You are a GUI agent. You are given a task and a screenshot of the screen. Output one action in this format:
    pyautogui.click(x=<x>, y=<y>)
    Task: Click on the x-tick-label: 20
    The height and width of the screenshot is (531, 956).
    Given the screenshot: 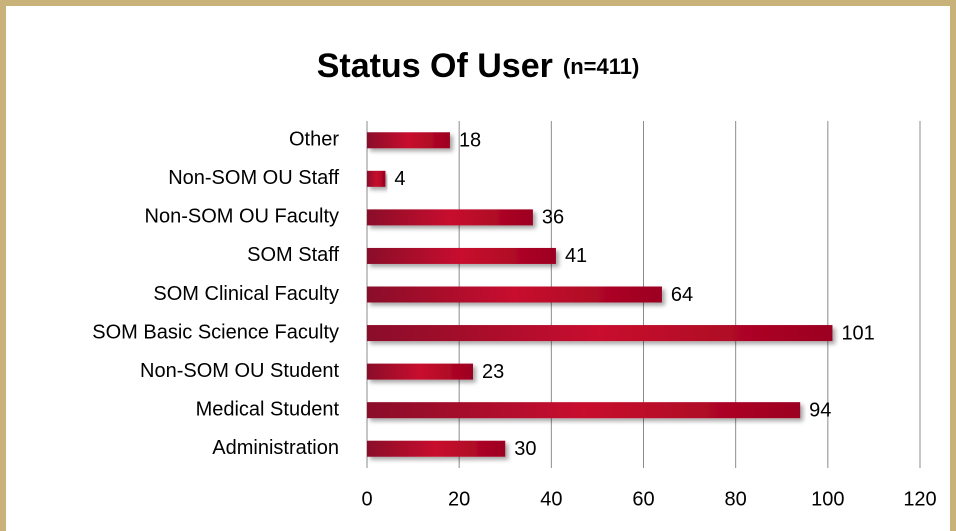 What is the action you would take?
    pyautogui.click(x=459, y=499)
    